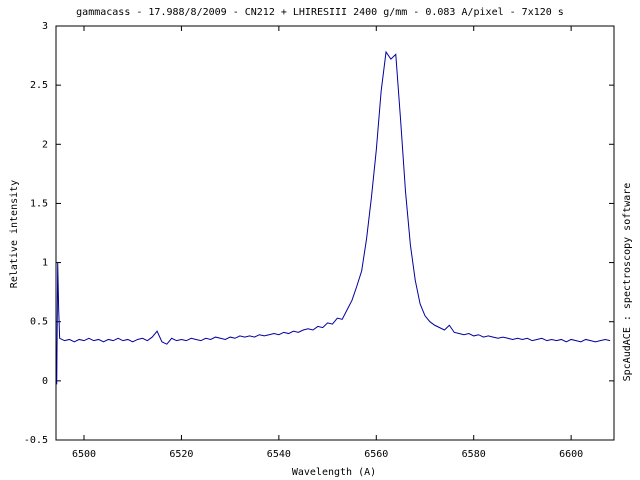 Image resolution: width=640 pixels, height=480 pixels. What do you see at coordinates (571, 454) in the screenshot?
I see `x-tick-label: 6600` at bounding box center [571, 454].